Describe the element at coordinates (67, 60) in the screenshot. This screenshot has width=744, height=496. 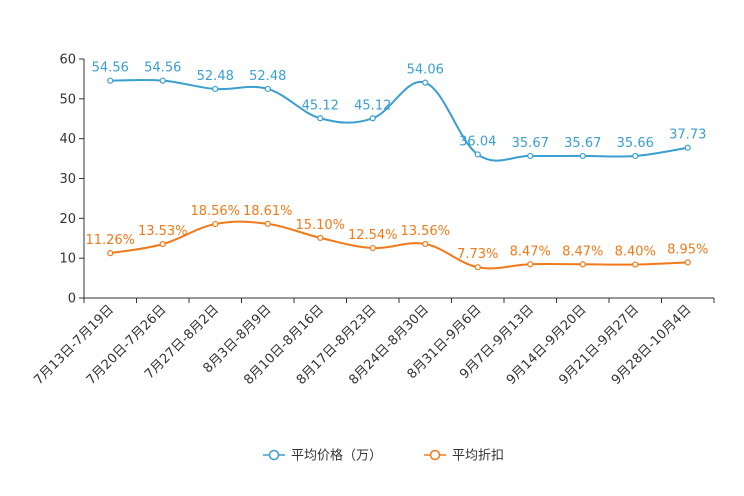
I see `y-tick-label: 60` at that location.